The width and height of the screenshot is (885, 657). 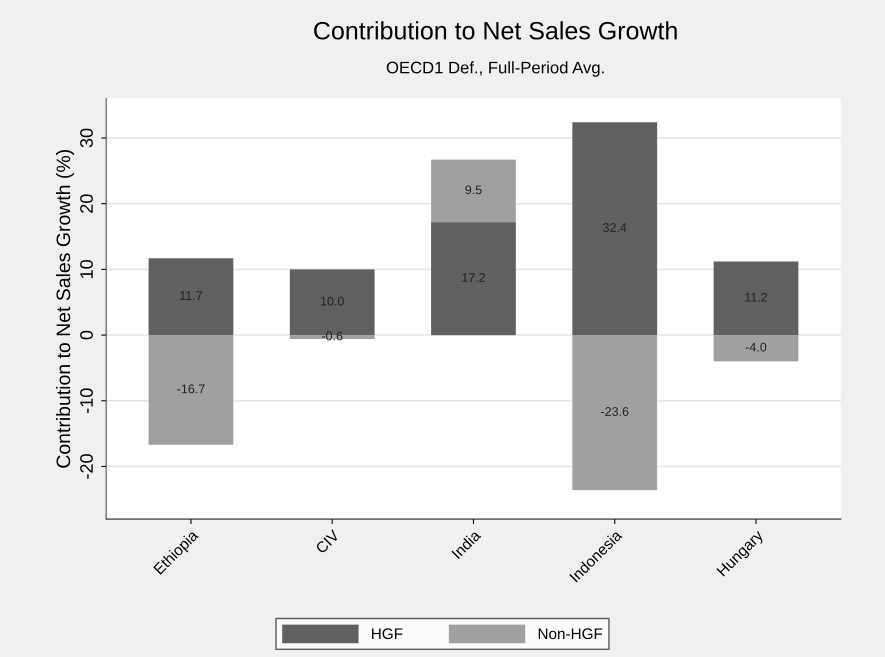 I want to click on y-tick-label: 20, so click(x=86, y=203).